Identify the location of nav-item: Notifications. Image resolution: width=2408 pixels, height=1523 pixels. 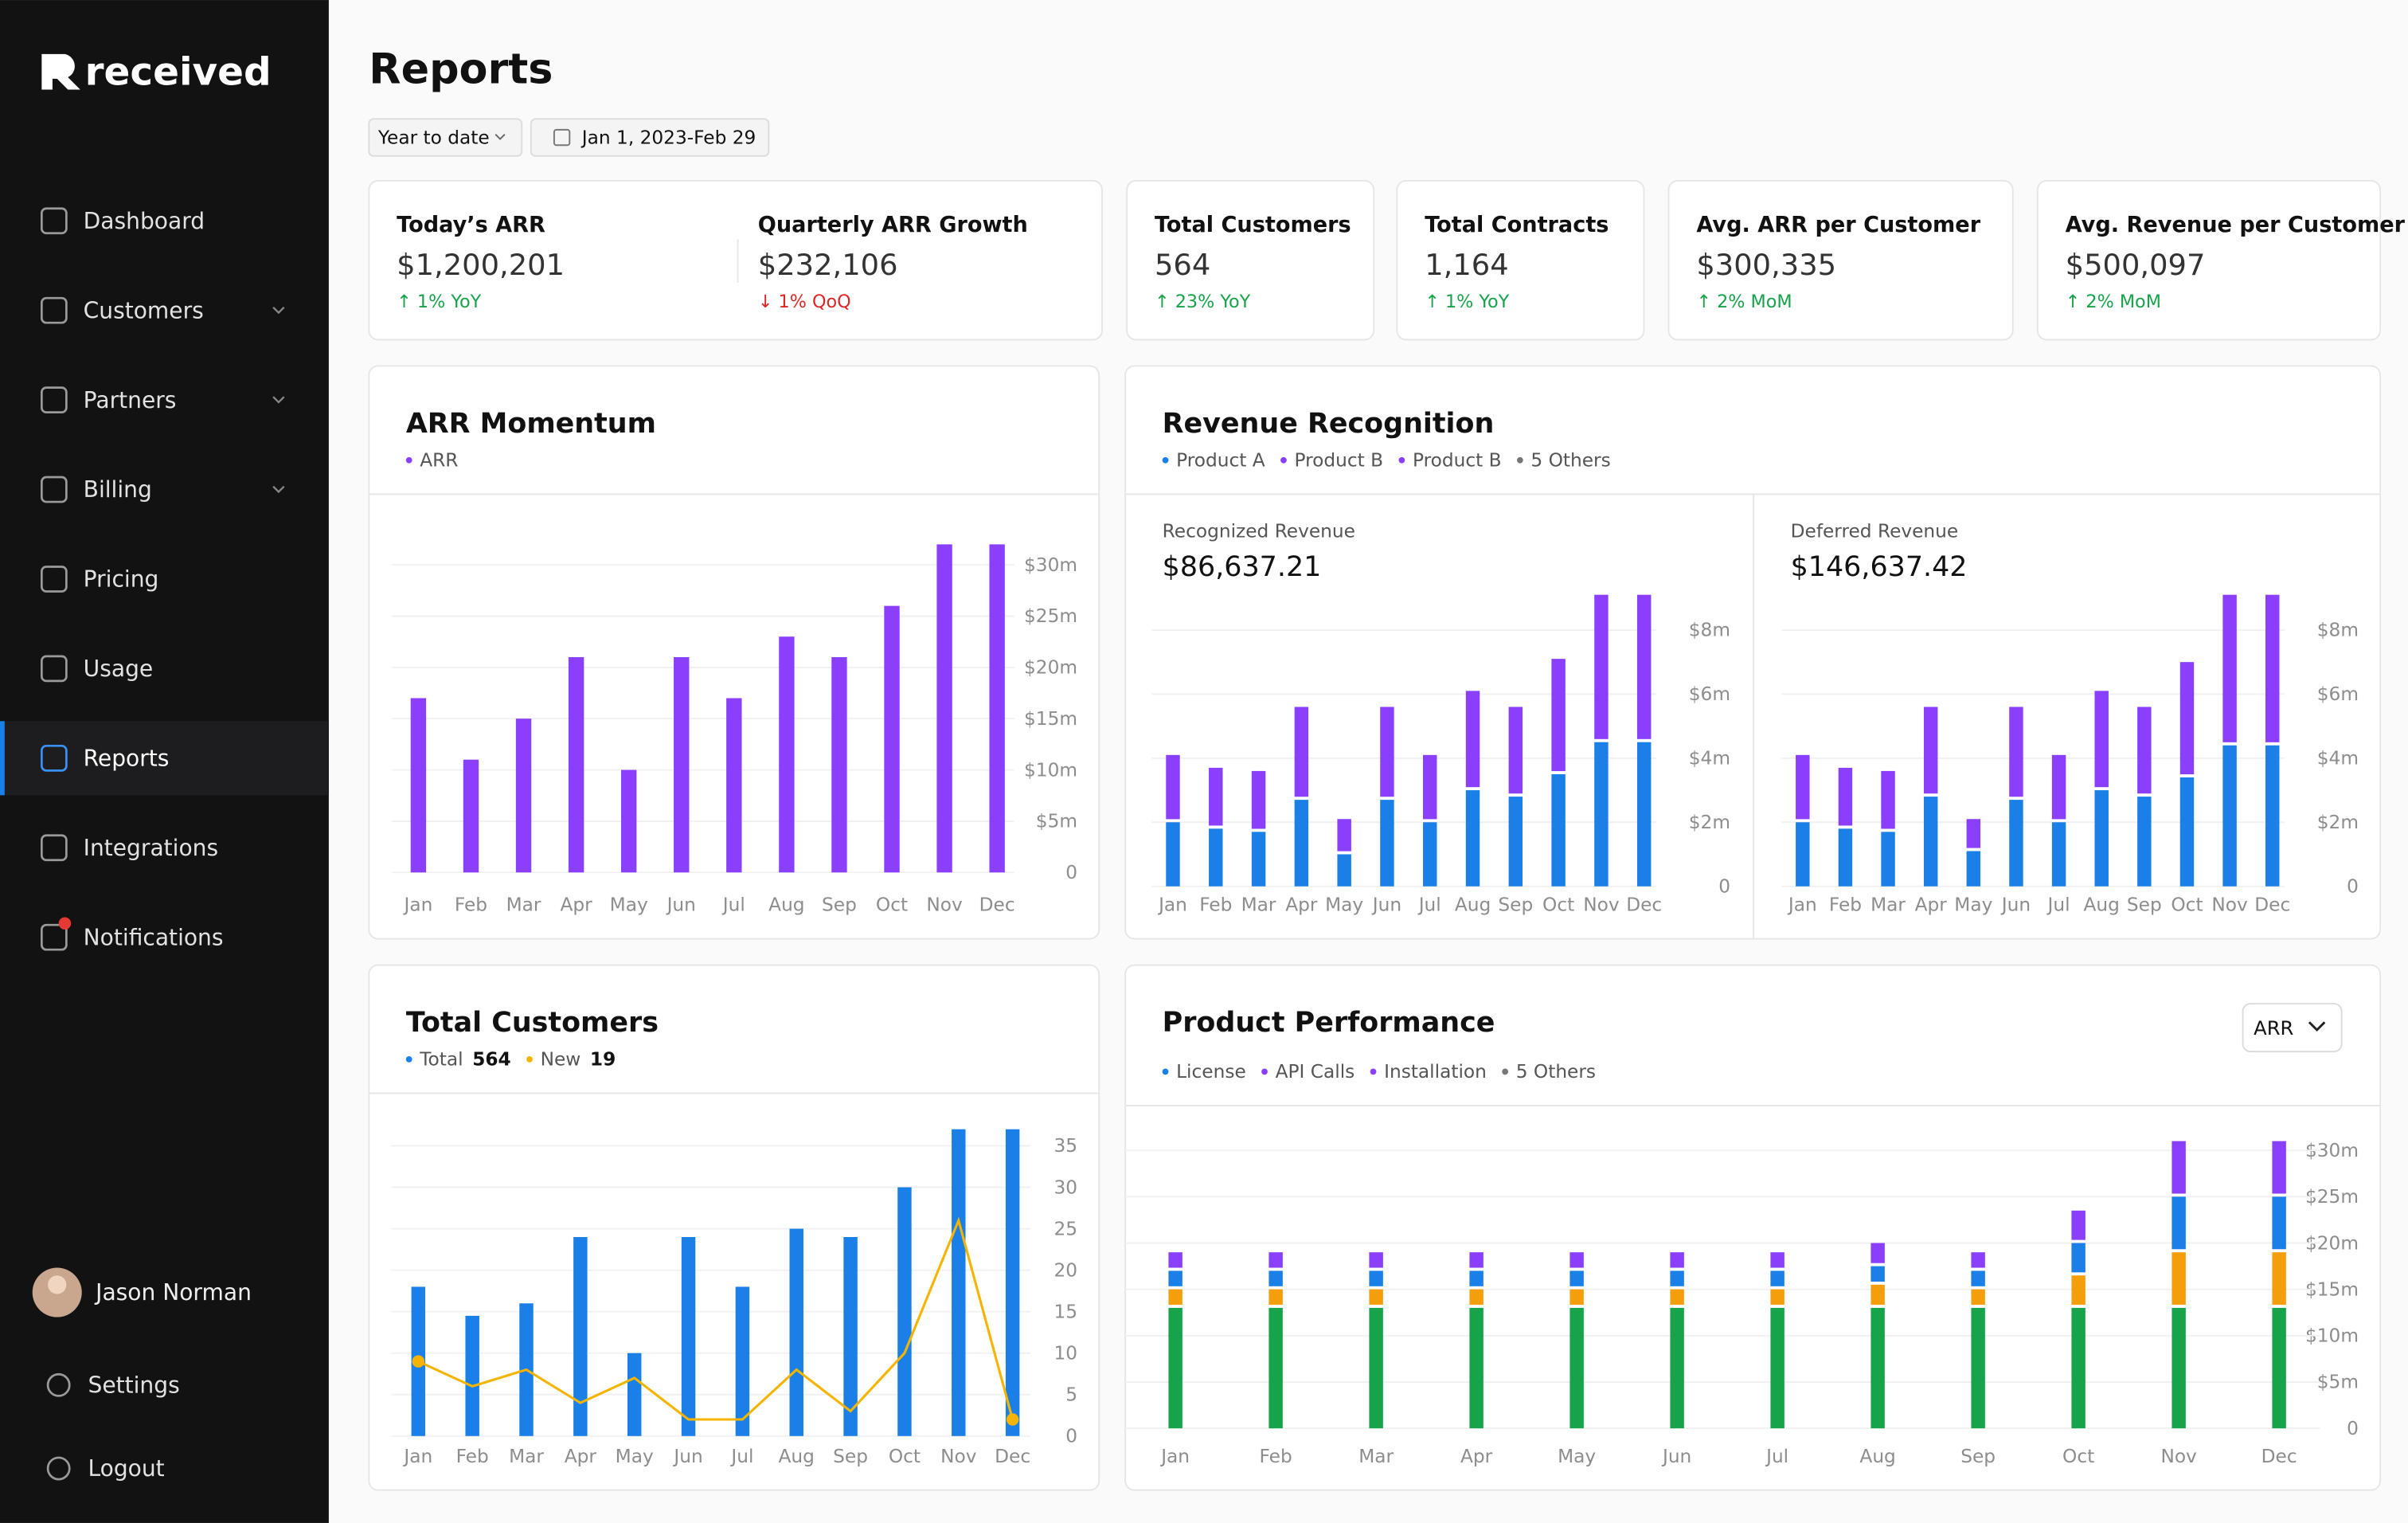
(154, 937).